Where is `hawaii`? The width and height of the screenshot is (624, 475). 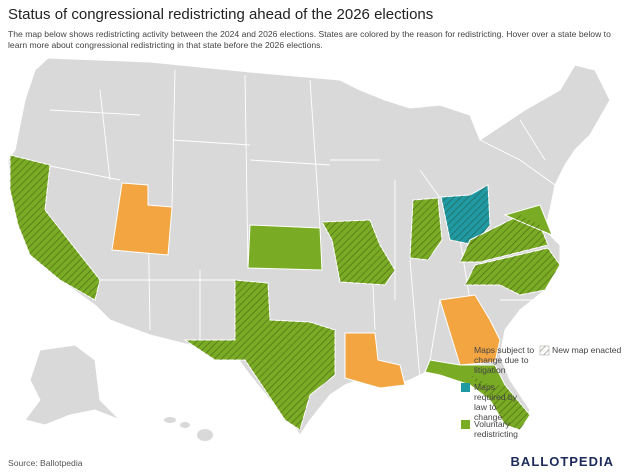
hawaii is located at coordinates (188, 429).